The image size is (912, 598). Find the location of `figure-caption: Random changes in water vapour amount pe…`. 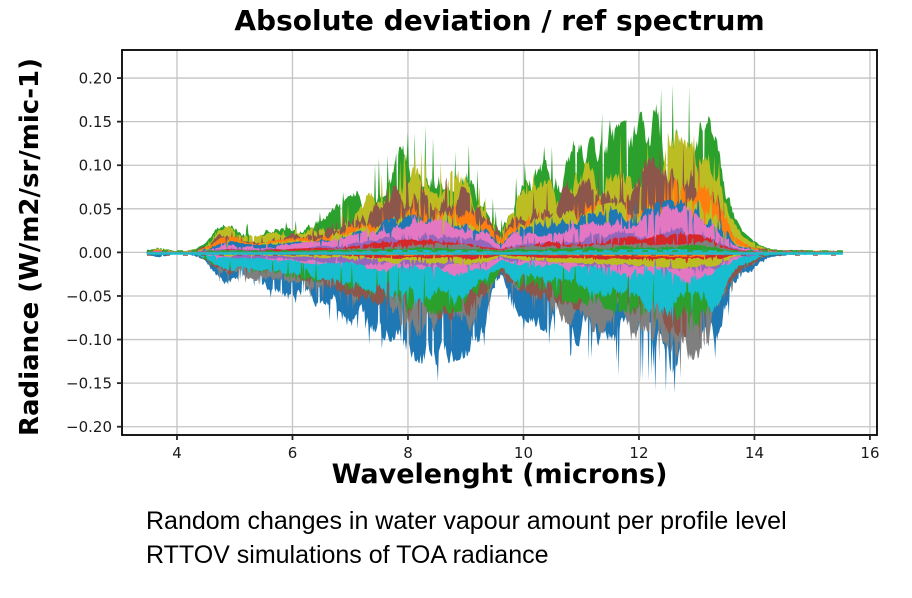

figure-caption: Random changes in water vapour amount pe… is located at coordinates (466, 538).